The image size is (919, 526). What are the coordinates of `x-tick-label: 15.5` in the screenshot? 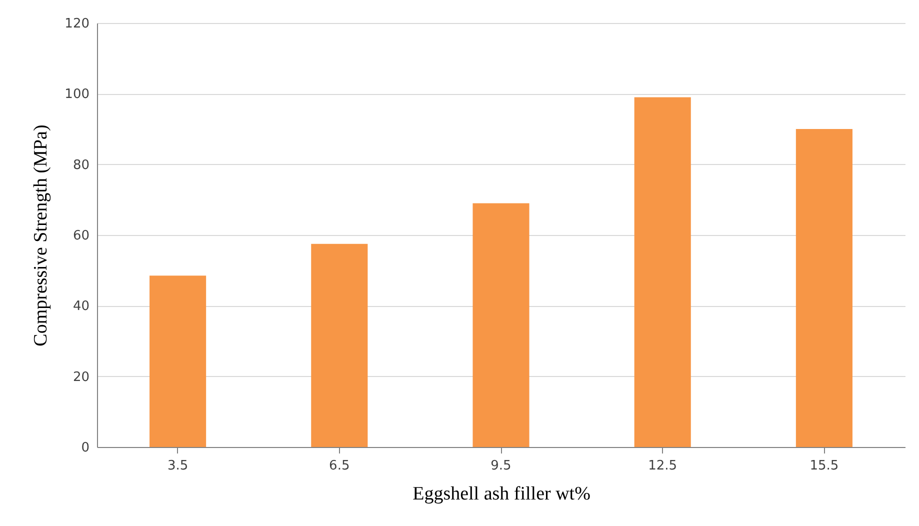 It's located at (824, 466).